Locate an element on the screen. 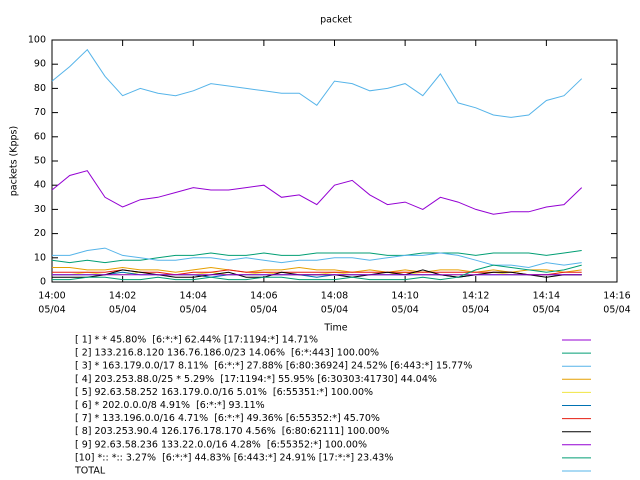 The width and height of the screenshot is (640, 480). y-tick-label: 50 is located at coordinates (40, 161).